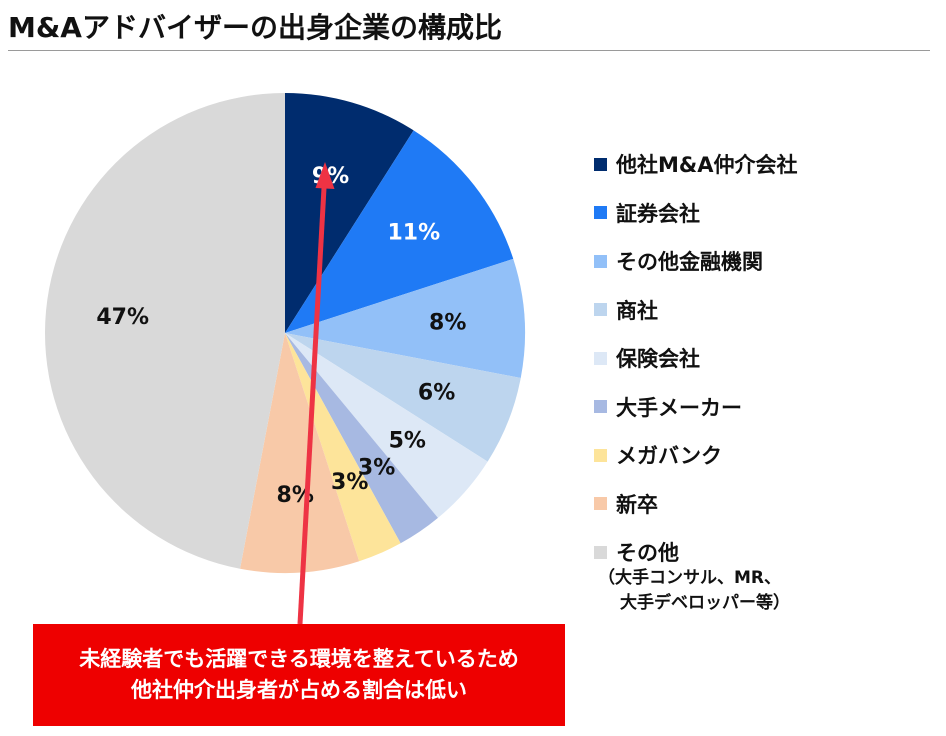 This screenshot has height=736, width=946. I want to click on legend-item: 大手メーカー, so click(764, 407).